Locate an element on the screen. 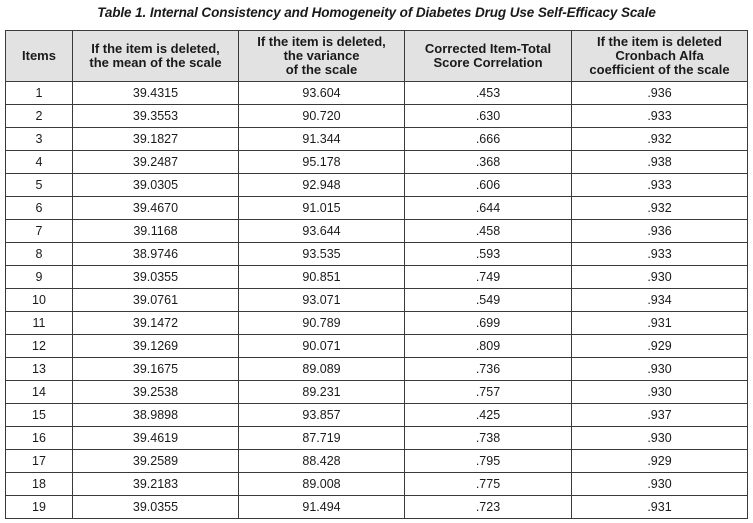 The image size is (753, 523). variance-if-deleted-cell: 92.948 is located at coordinates (321, 185).